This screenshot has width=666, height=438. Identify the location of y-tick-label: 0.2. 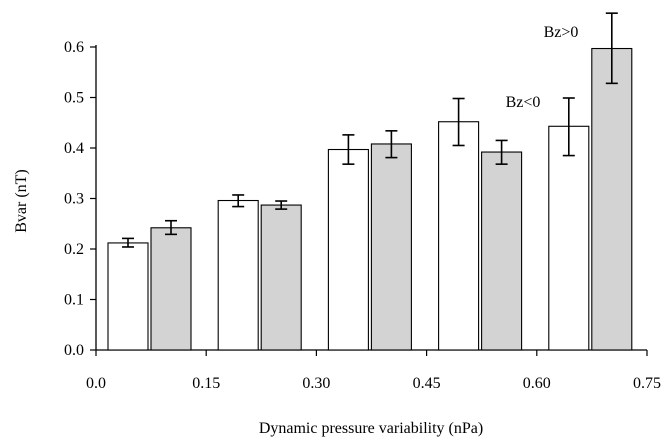
(74, 249).